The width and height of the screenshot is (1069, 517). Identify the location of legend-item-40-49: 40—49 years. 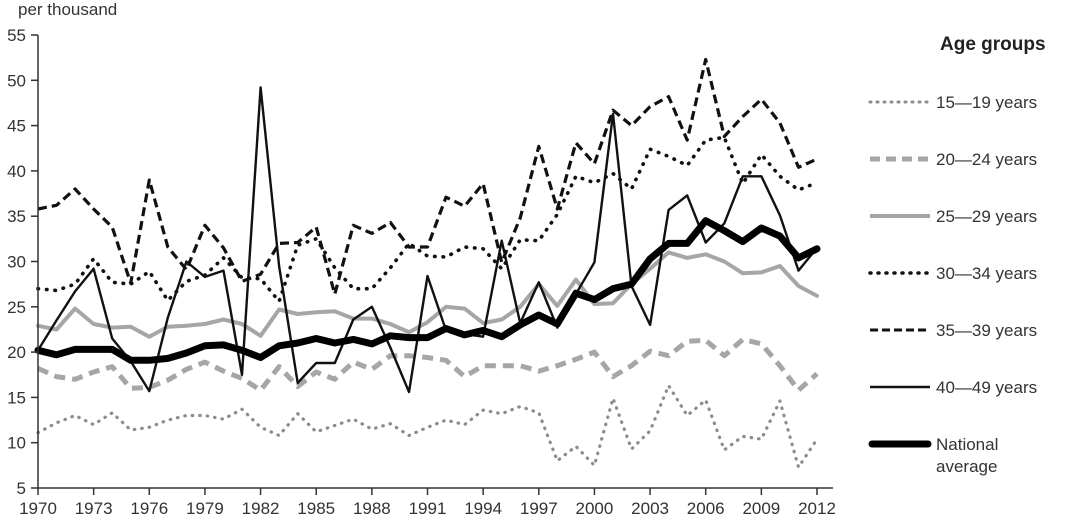
(967, 388).